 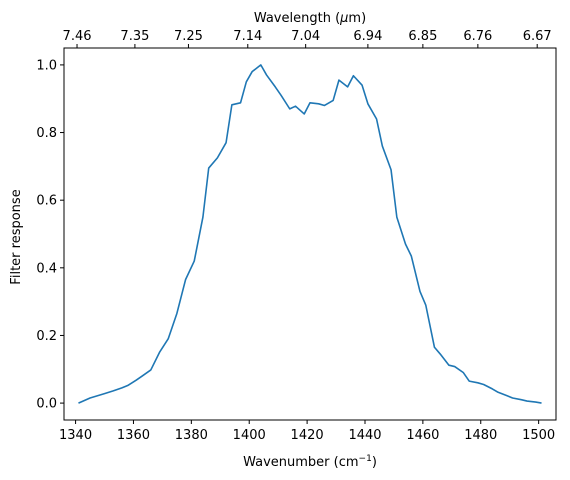 I want to click on x-axis-label-sup: −1, so click(x=365, y=459).